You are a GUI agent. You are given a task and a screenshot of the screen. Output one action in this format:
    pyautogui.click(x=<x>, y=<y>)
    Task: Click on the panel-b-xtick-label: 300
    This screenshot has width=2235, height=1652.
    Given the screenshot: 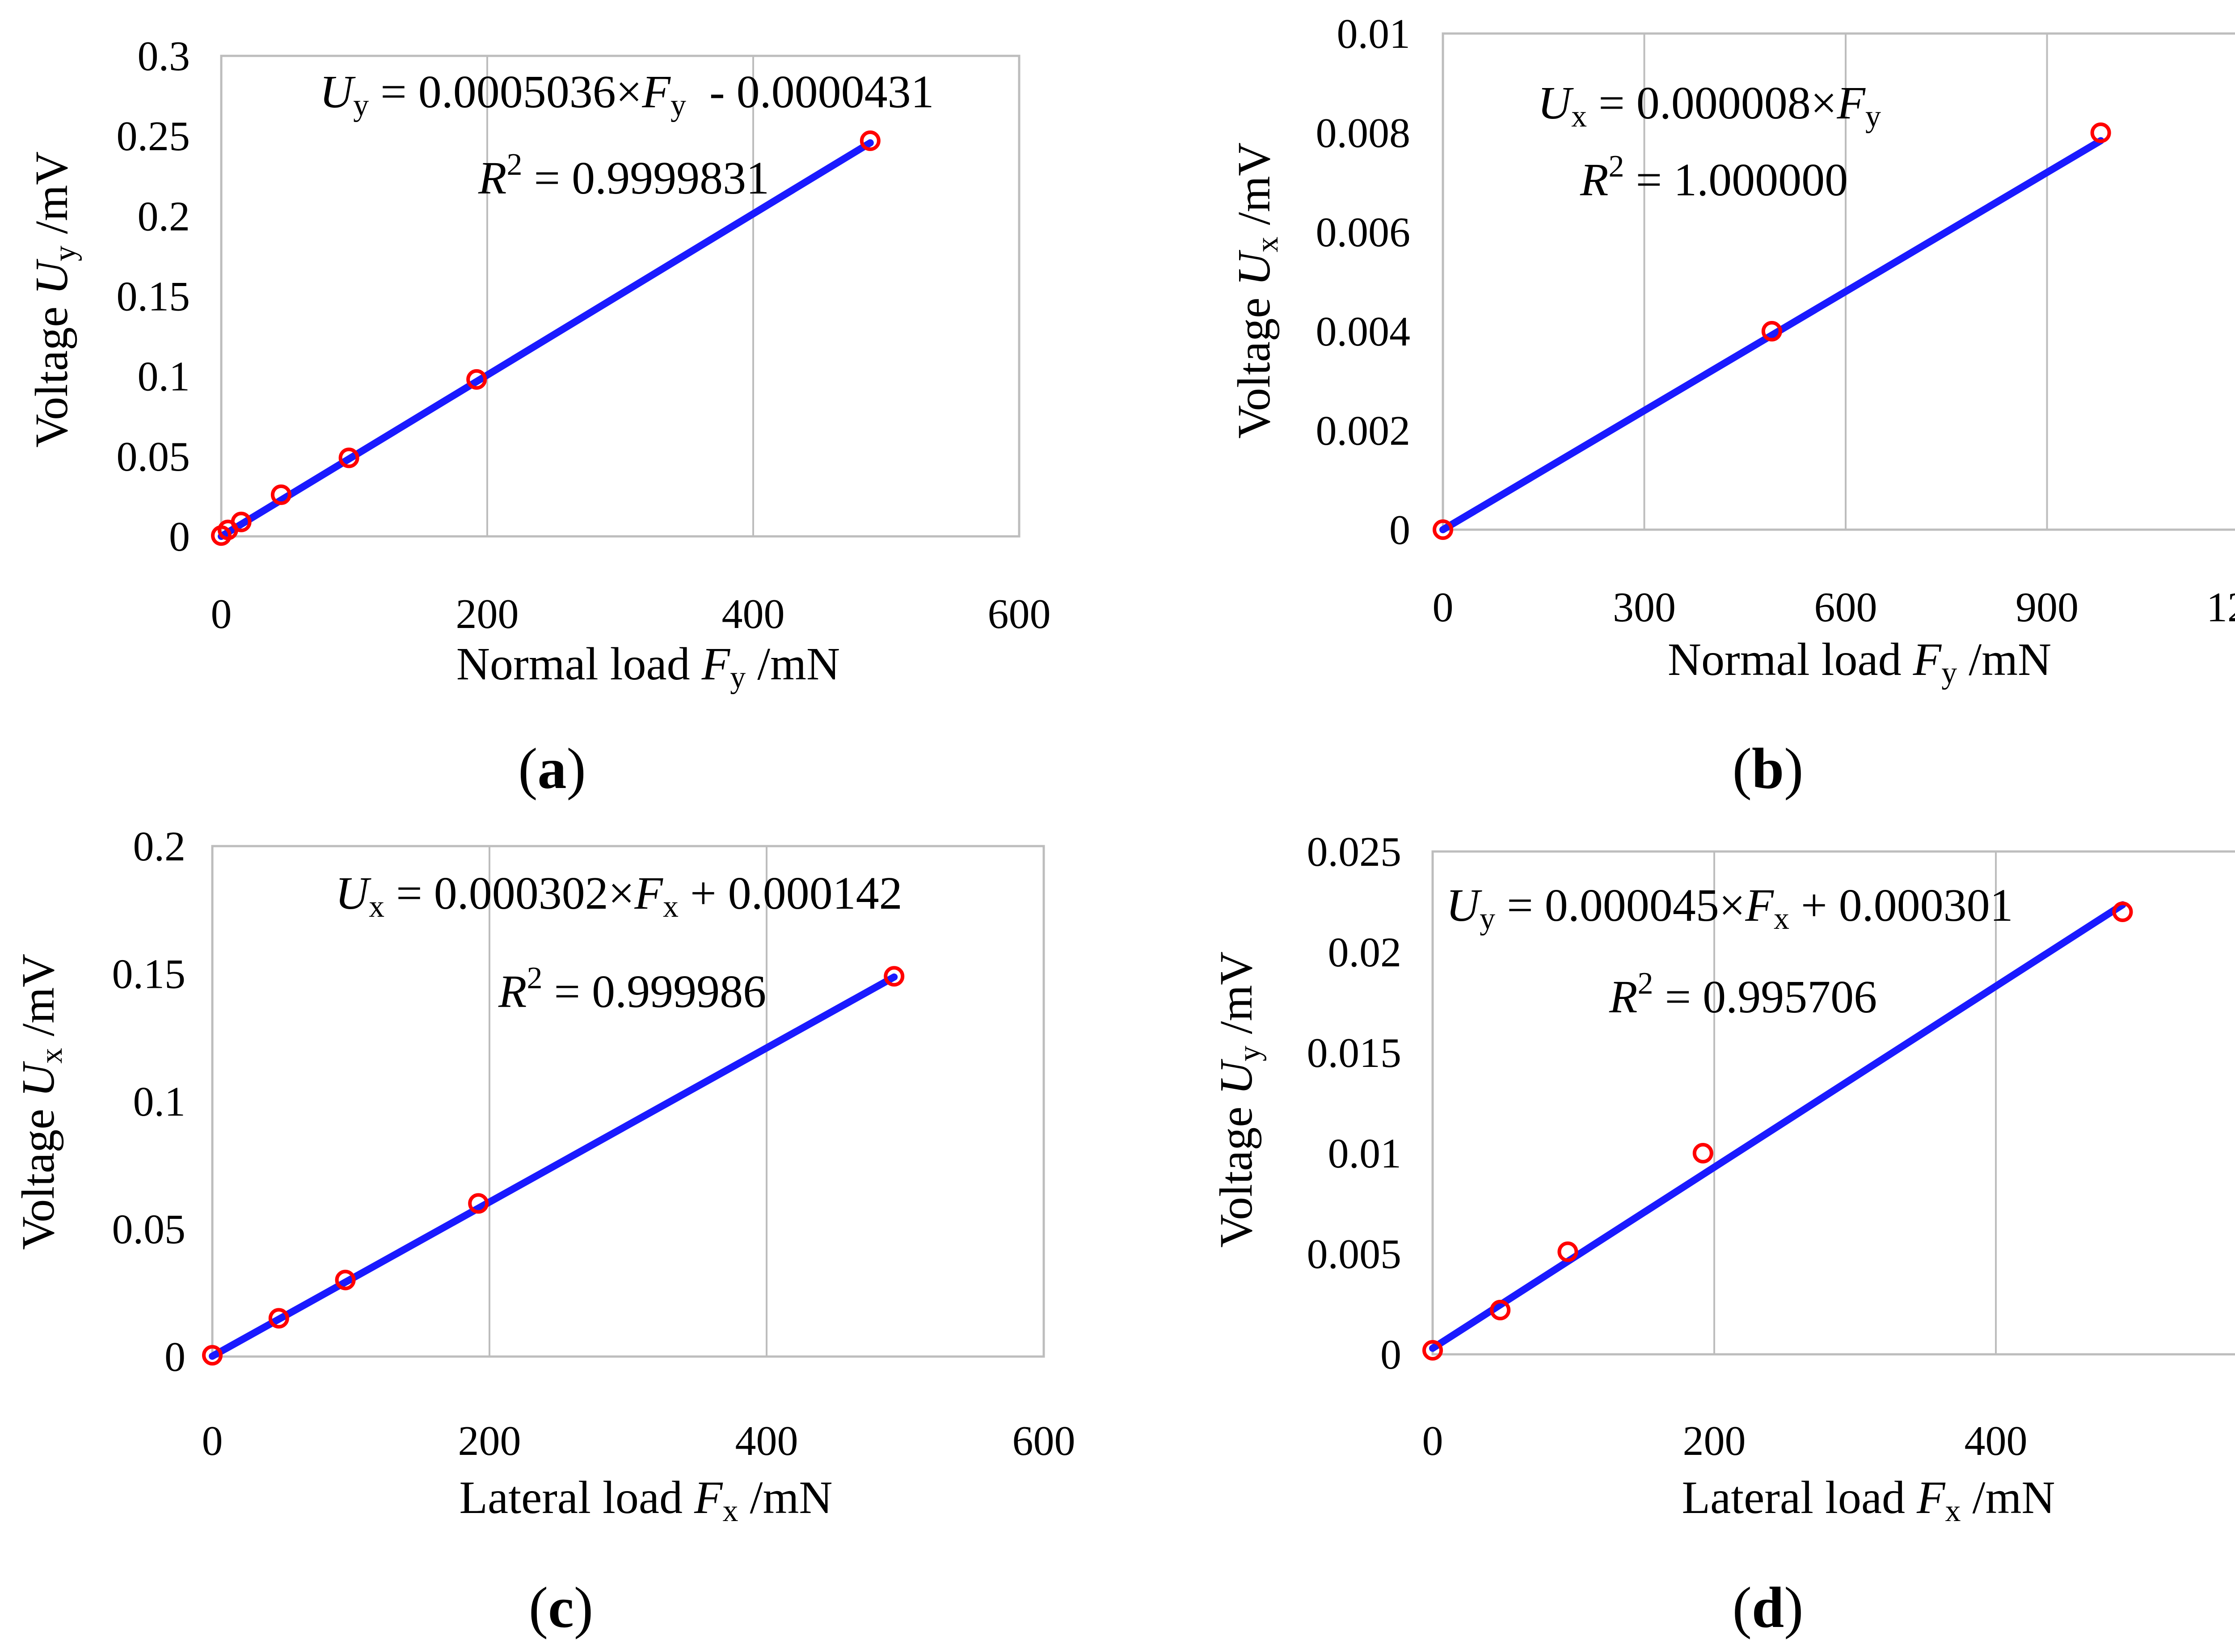 What is the action you would take?
    pyautogui.click(x=1644, y=607)
    